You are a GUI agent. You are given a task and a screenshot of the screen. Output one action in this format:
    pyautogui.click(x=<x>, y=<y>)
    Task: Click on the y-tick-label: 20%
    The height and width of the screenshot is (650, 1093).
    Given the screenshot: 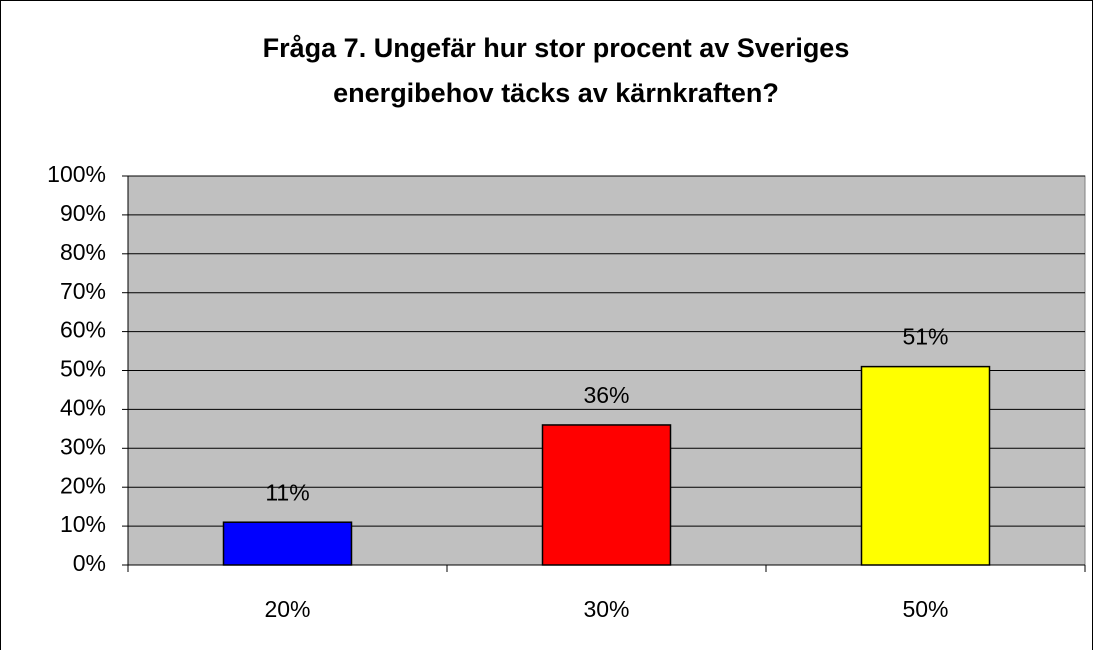 What is the action you would take?
    pyautogui.click(x=83, y=485)
    